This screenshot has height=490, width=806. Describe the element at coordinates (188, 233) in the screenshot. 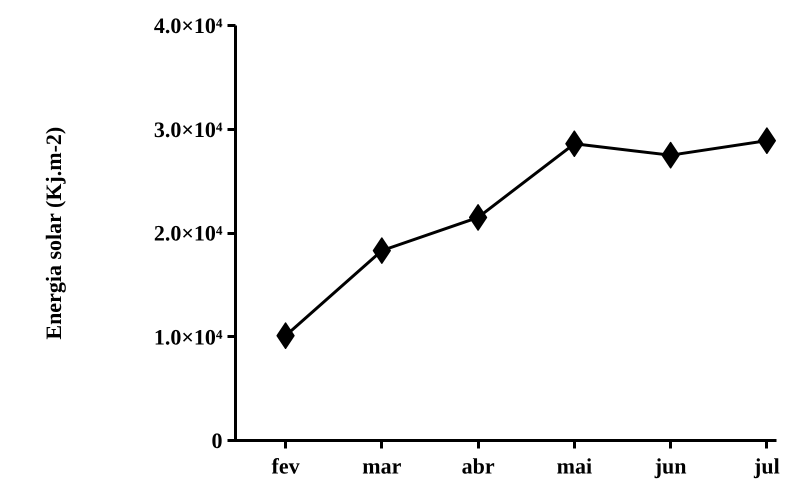

I see `y-tick-label: 2.0×10⁴` at that location.